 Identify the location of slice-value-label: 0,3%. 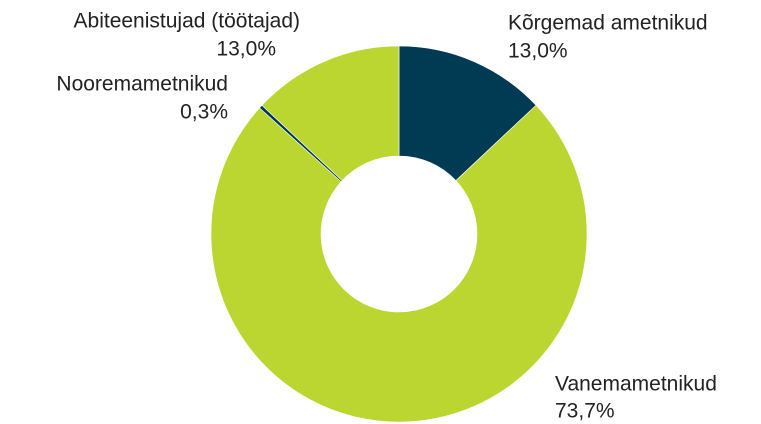
(204, 112).